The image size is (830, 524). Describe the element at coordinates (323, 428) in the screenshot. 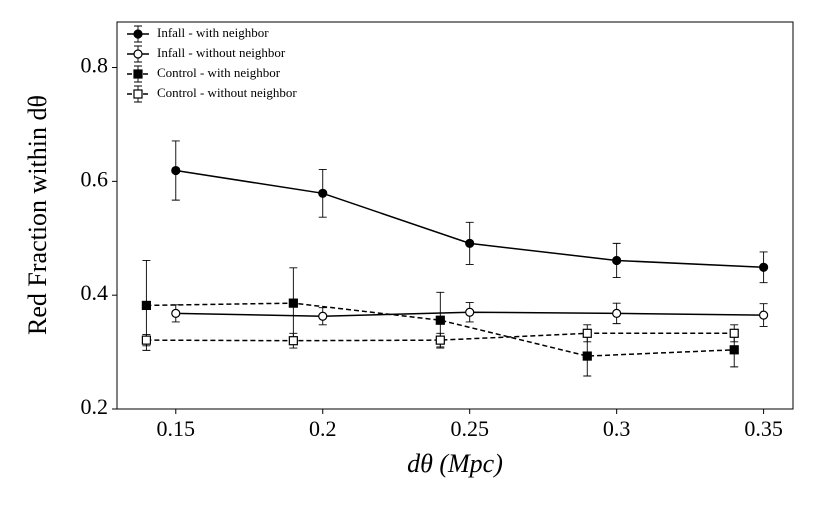

I see `x-tick-label: 0.2` at that location.